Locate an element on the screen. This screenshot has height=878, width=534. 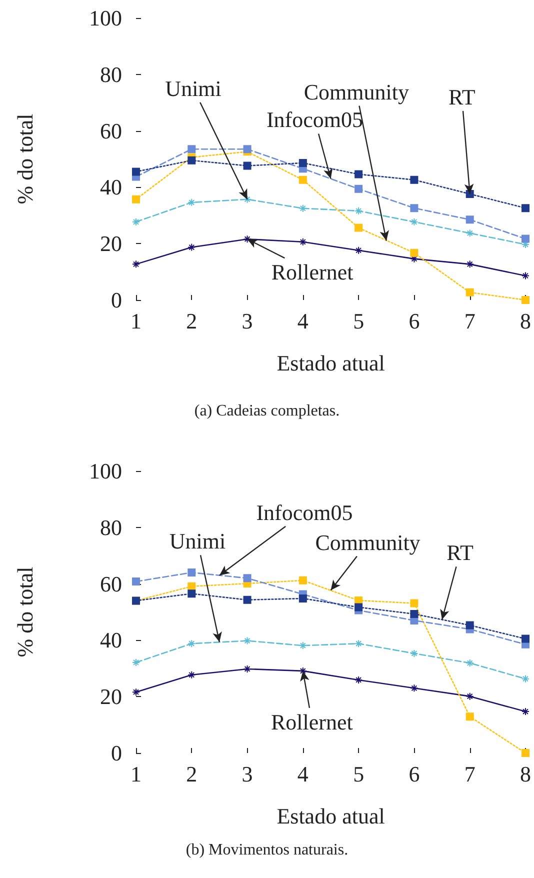
text: (a) Cadeias completas. is located at coordinates (267, 411).